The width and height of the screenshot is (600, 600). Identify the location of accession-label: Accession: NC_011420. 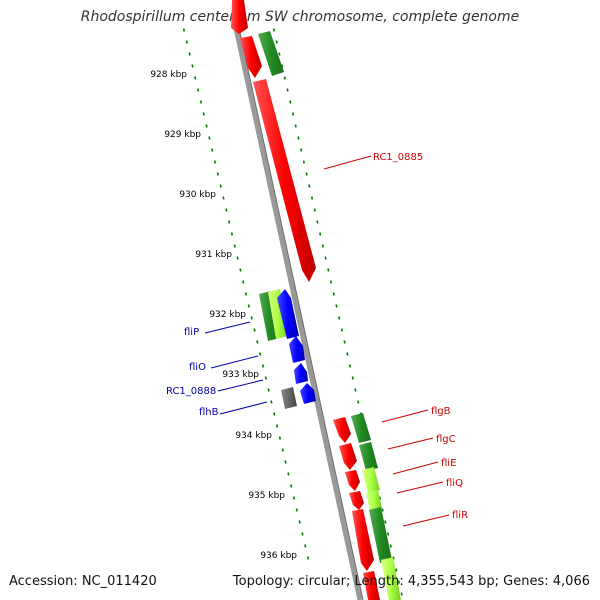
(83, 581).